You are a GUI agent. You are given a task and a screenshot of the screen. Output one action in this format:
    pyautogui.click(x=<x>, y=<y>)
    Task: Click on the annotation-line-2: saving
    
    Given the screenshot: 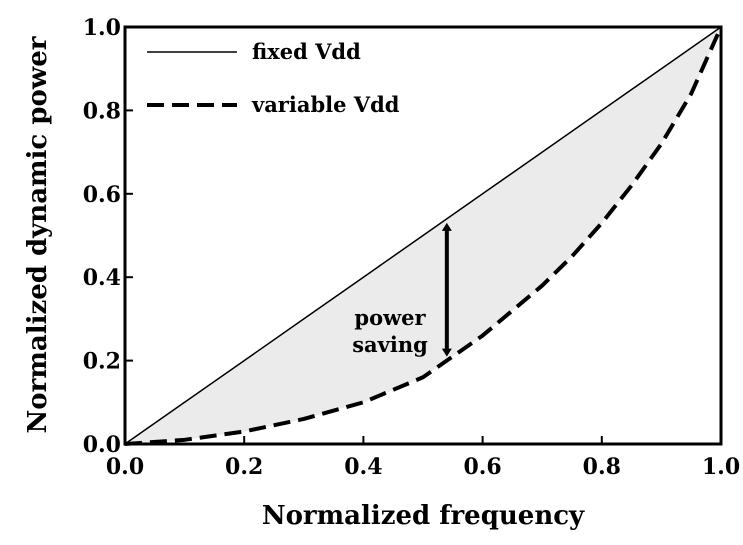 What is the action you would take?
    pyautogui.click(x=390, y=344)
    